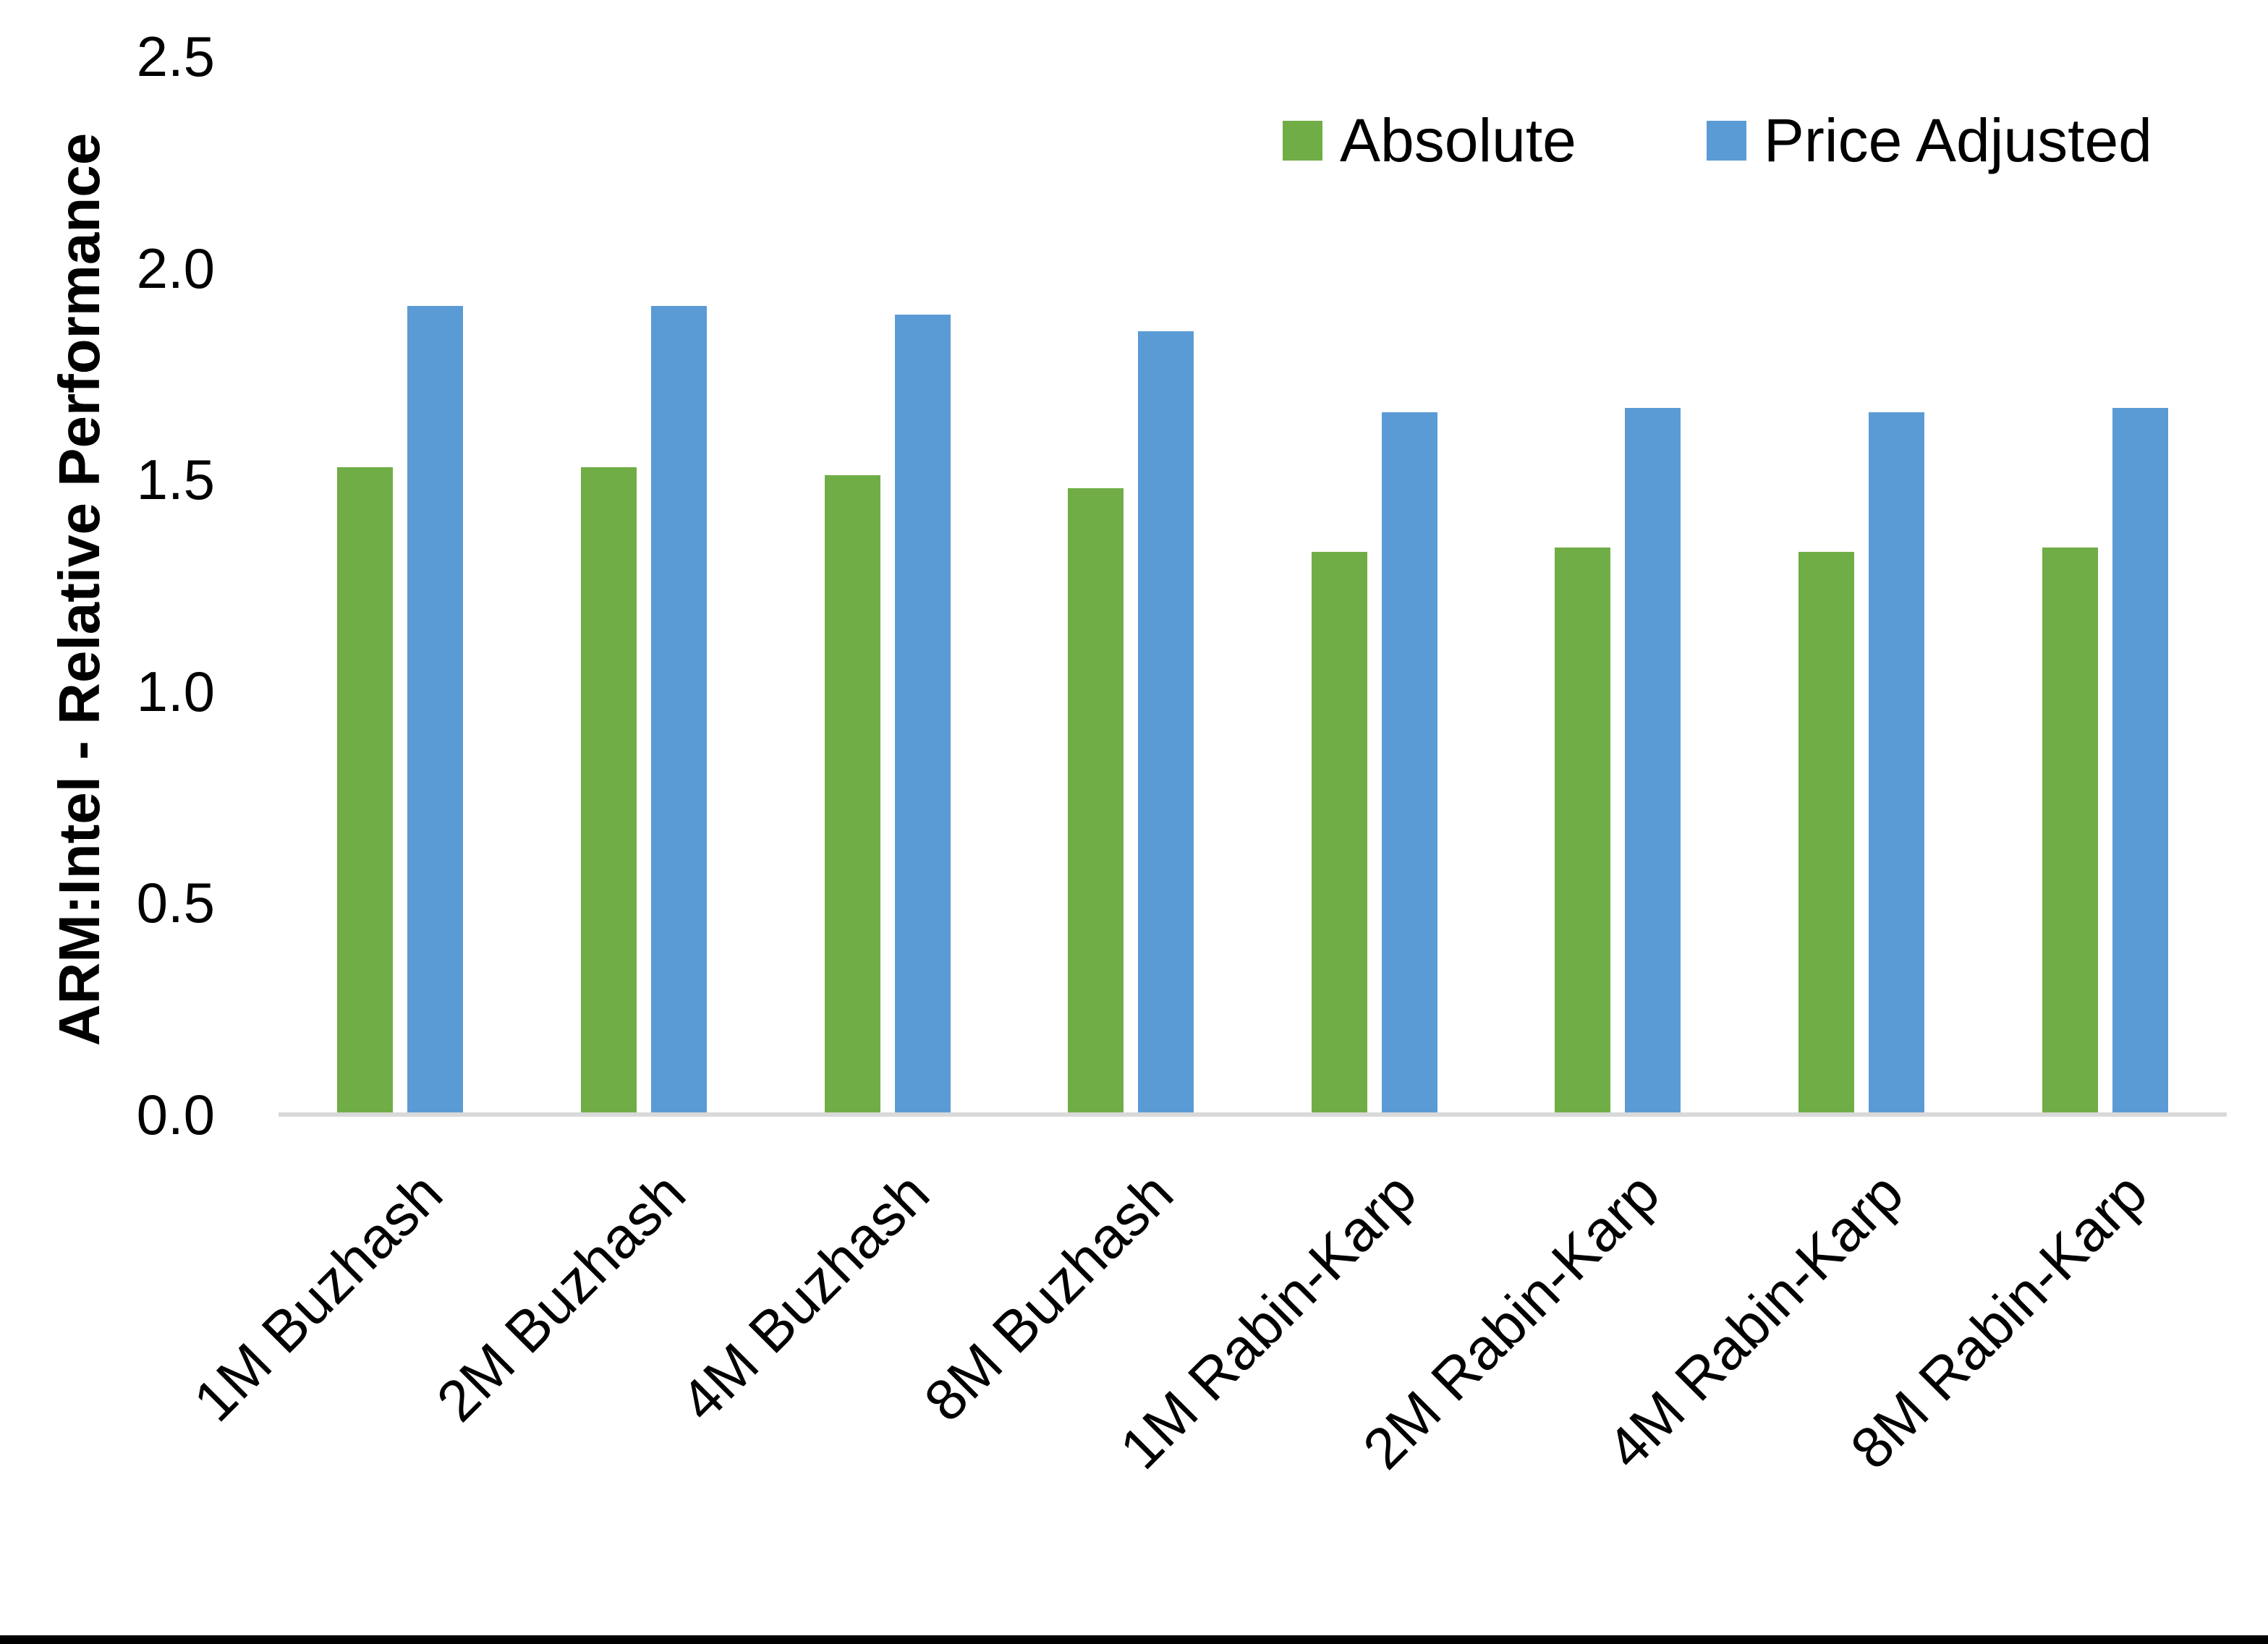 The image size is (2268, 1644). Describe the element at coordinates (1134, 1639) in the screenshot. I see `figure-bottom-border` at that location.